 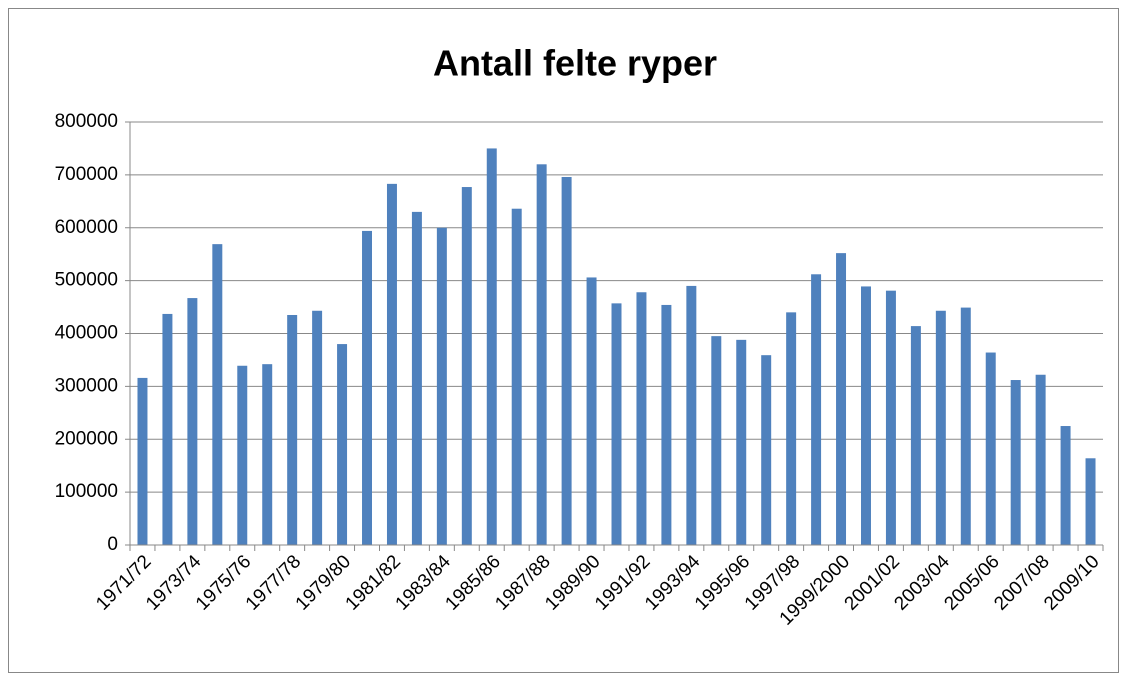 I want to click on y-tick-label: 300000, so click(x=86, y=385).